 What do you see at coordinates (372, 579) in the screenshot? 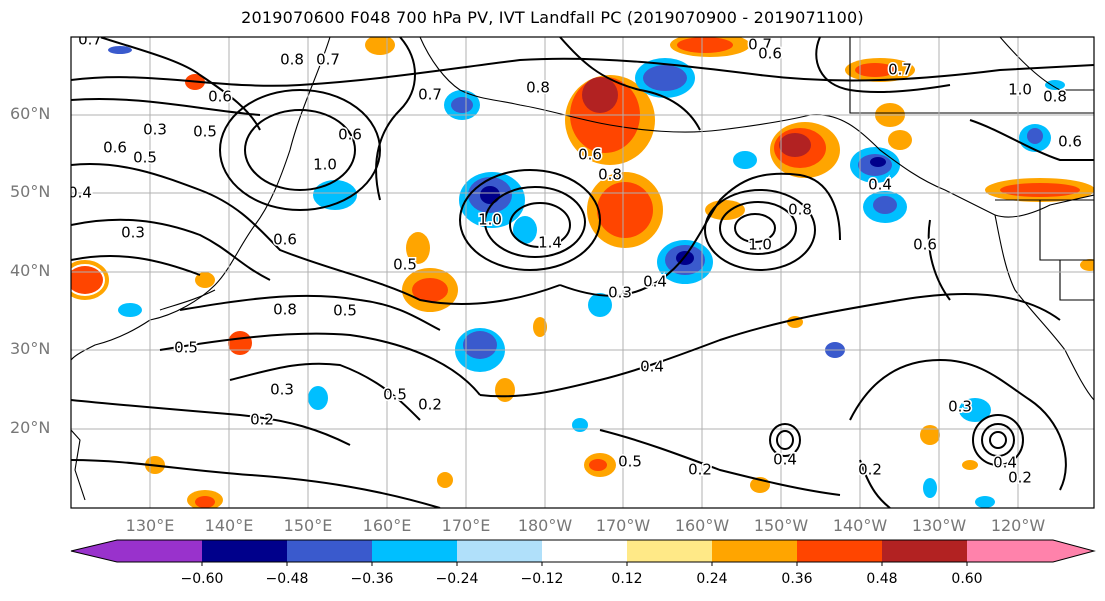
I see `colorbar-tick-label: −0.36` at bounding box center [372, 579].